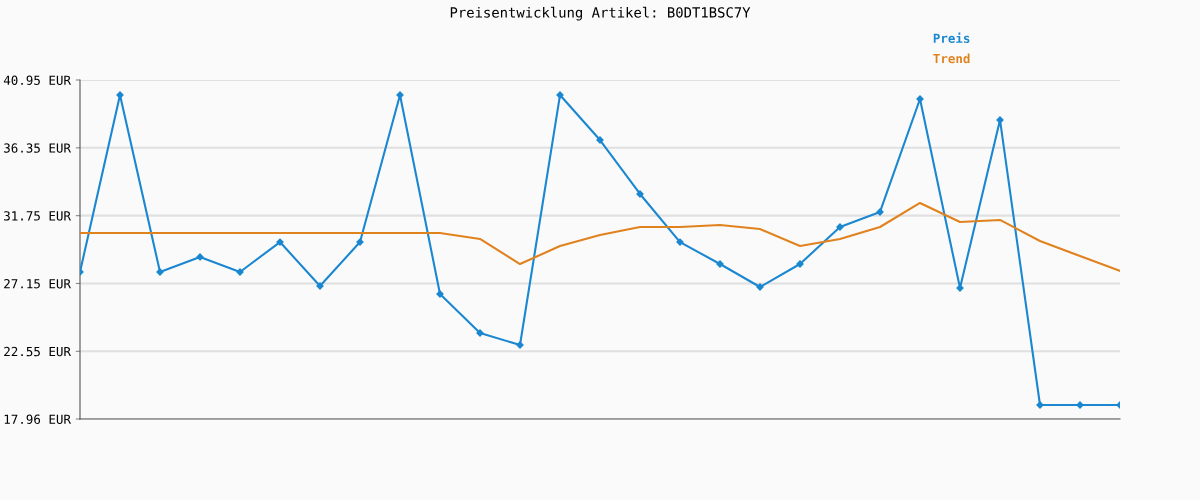  What do you see at coordinates (200, 257) in the screenshot?
I see `point` at bounding box center [200, 257].